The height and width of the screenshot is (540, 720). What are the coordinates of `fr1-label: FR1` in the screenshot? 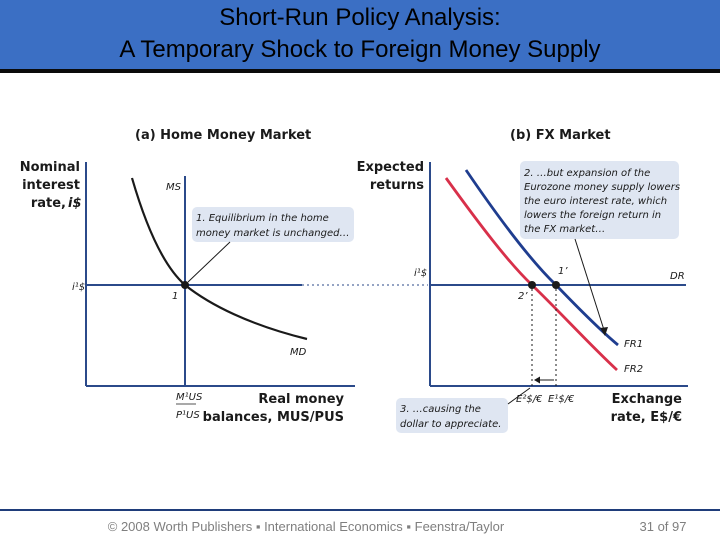 It's located at (633, 344).